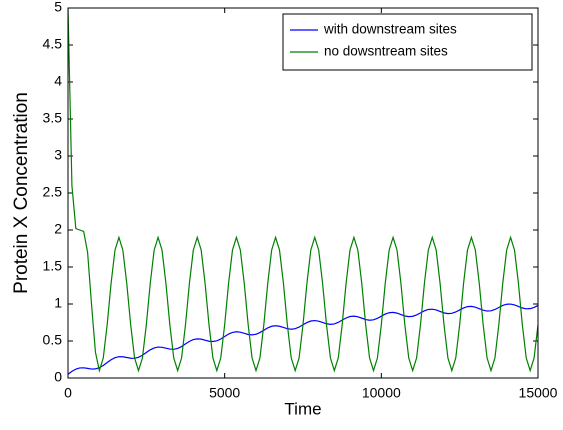 The width and height of the screenshot is (563, 430). I want to click on y-tick-label: 3.5, so click(53, 118).